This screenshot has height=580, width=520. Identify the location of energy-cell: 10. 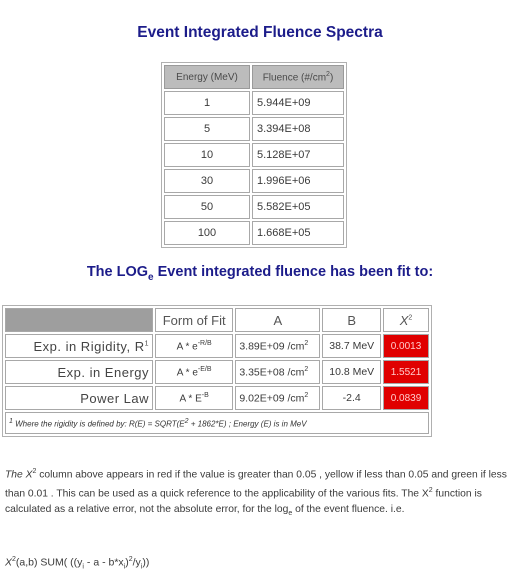
(207, 155).